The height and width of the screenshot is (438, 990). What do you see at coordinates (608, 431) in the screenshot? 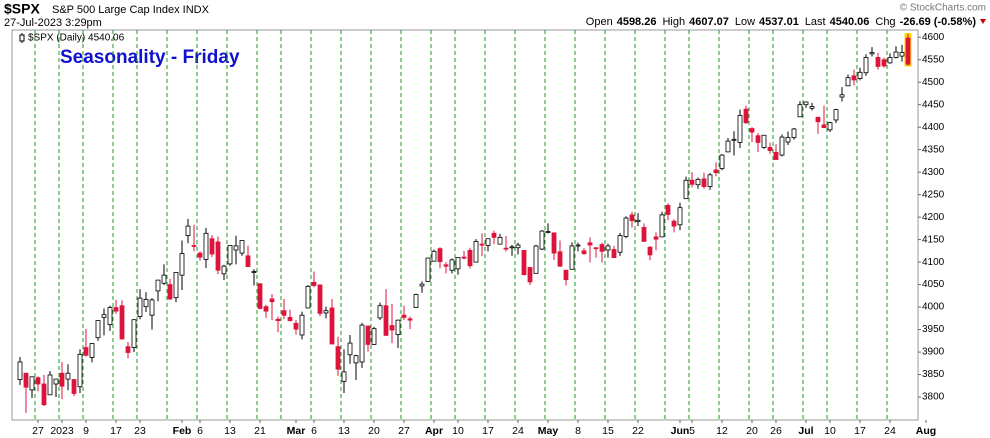
I see `x-tick-label: 15` at bounding box center [608, 431].